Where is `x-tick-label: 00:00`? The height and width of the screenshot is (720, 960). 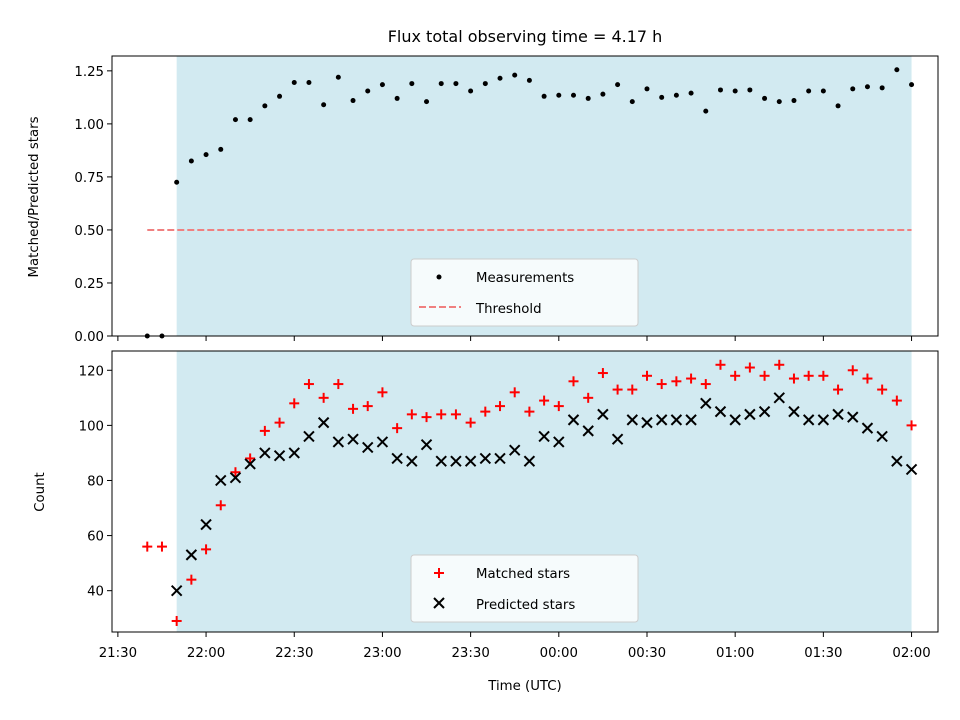
x-tick-label: 00:00 is located at coordinates (559, 653).